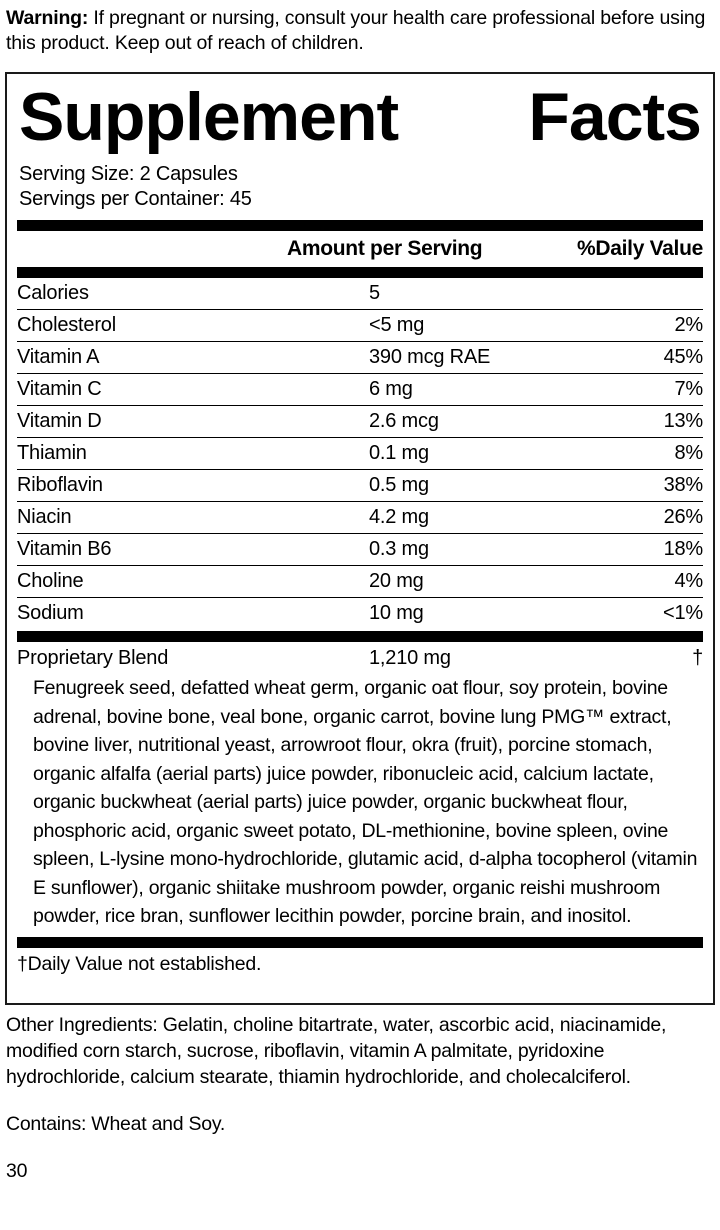 The image size is (720, 1230). What do you see at coordinates (66, 325) in the screenshot?
I see `nutrient-name: Cholesterol` at bounding box center [66, 325].